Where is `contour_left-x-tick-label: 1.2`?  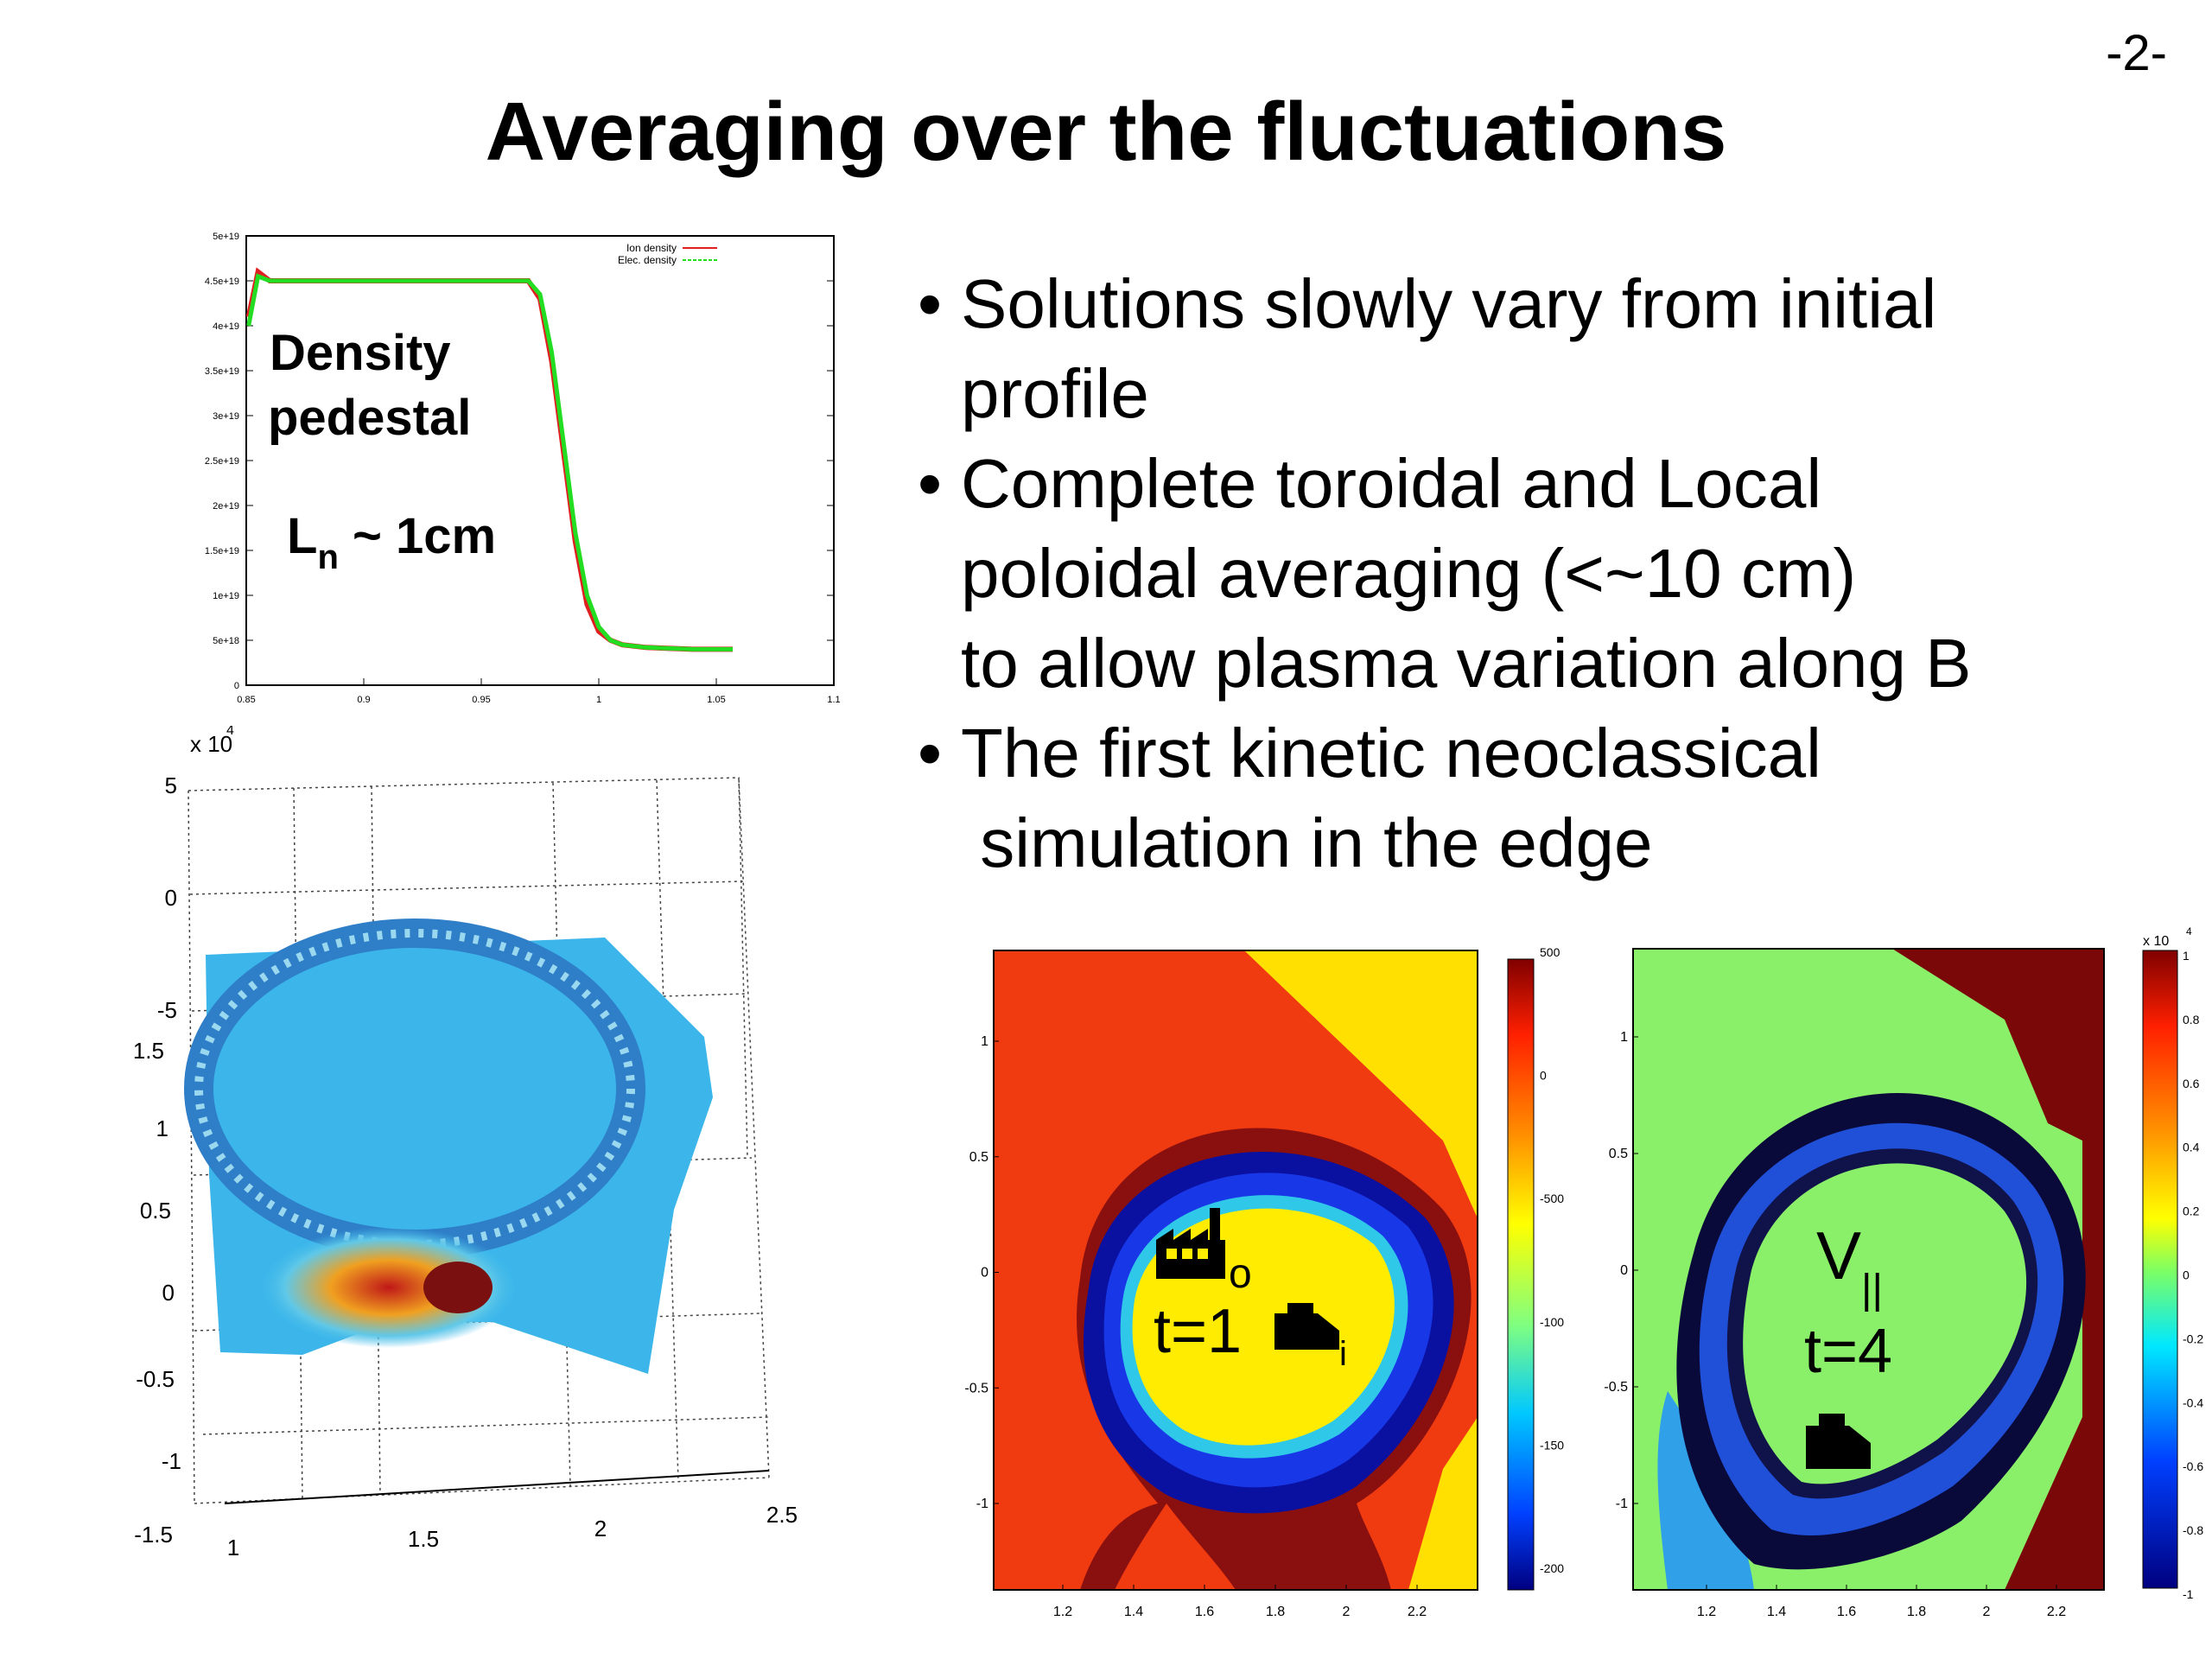
contour_left-x-tick-label: 1.2 is located at coordinates (1062, 1612).